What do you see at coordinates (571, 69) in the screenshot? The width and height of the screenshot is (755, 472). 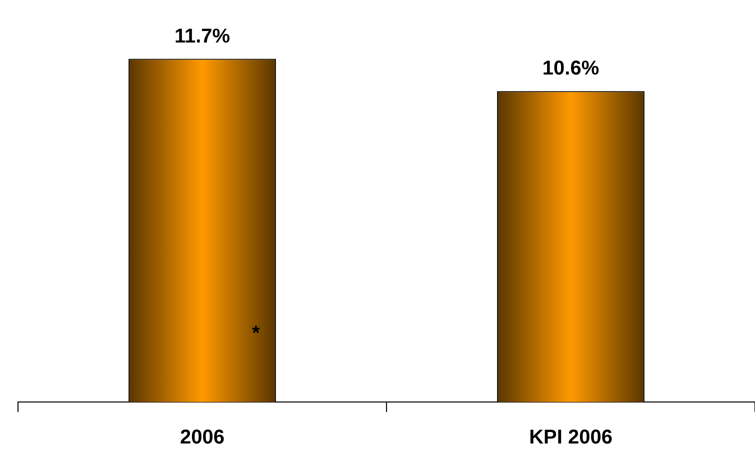 I see `data-label: 10.6%` at bounding box center [571, 69].